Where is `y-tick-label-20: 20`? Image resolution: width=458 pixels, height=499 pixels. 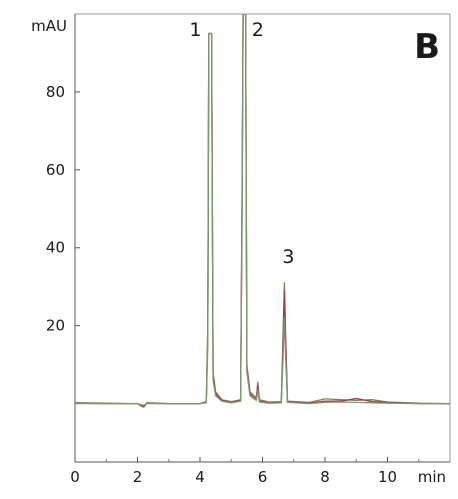
y-tick-label-20: 20 is located at coordinates (55, 326).